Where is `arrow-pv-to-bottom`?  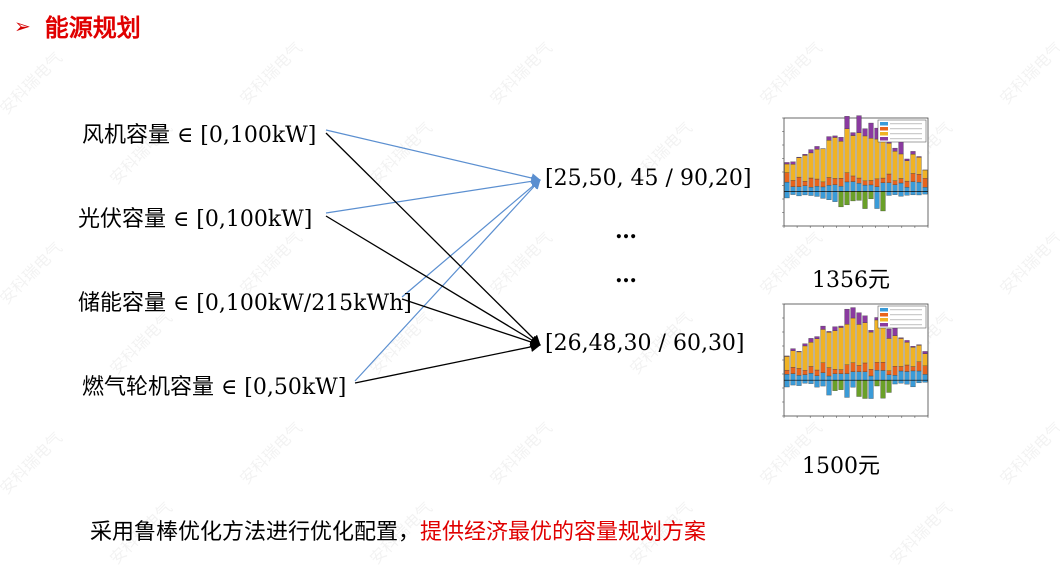
arrow-pv-to-bottom is located at coordinates (433, 280).